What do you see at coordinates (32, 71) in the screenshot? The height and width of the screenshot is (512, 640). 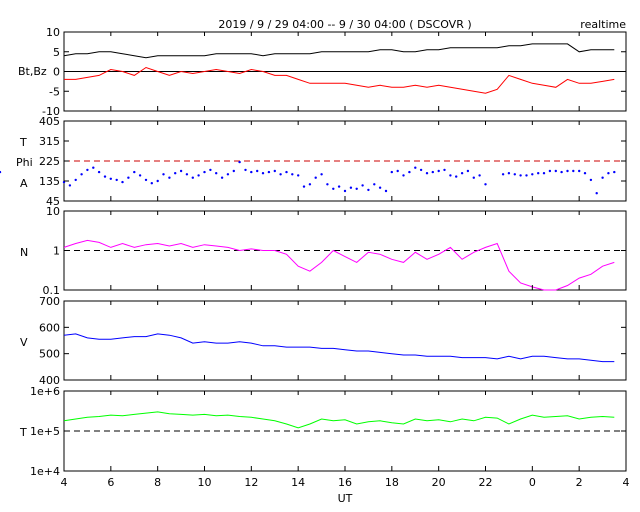 I see `magnetic-field-ylabel: Bt,Bz` at bounding box center [32, 71].